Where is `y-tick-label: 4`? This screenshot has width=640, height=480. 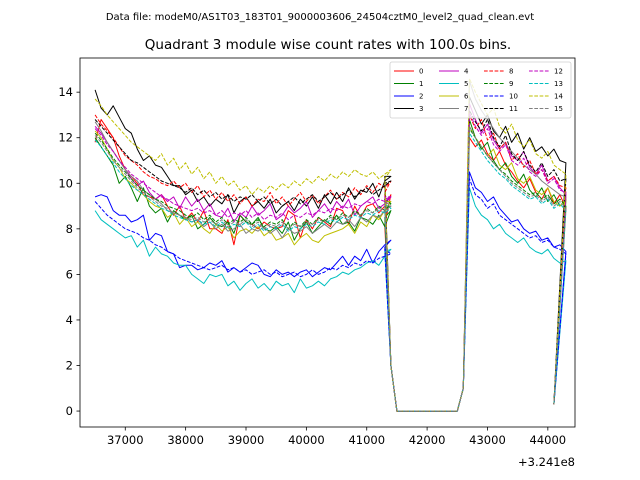 y-tick-label: 4 is located at coordinates (69, 320).